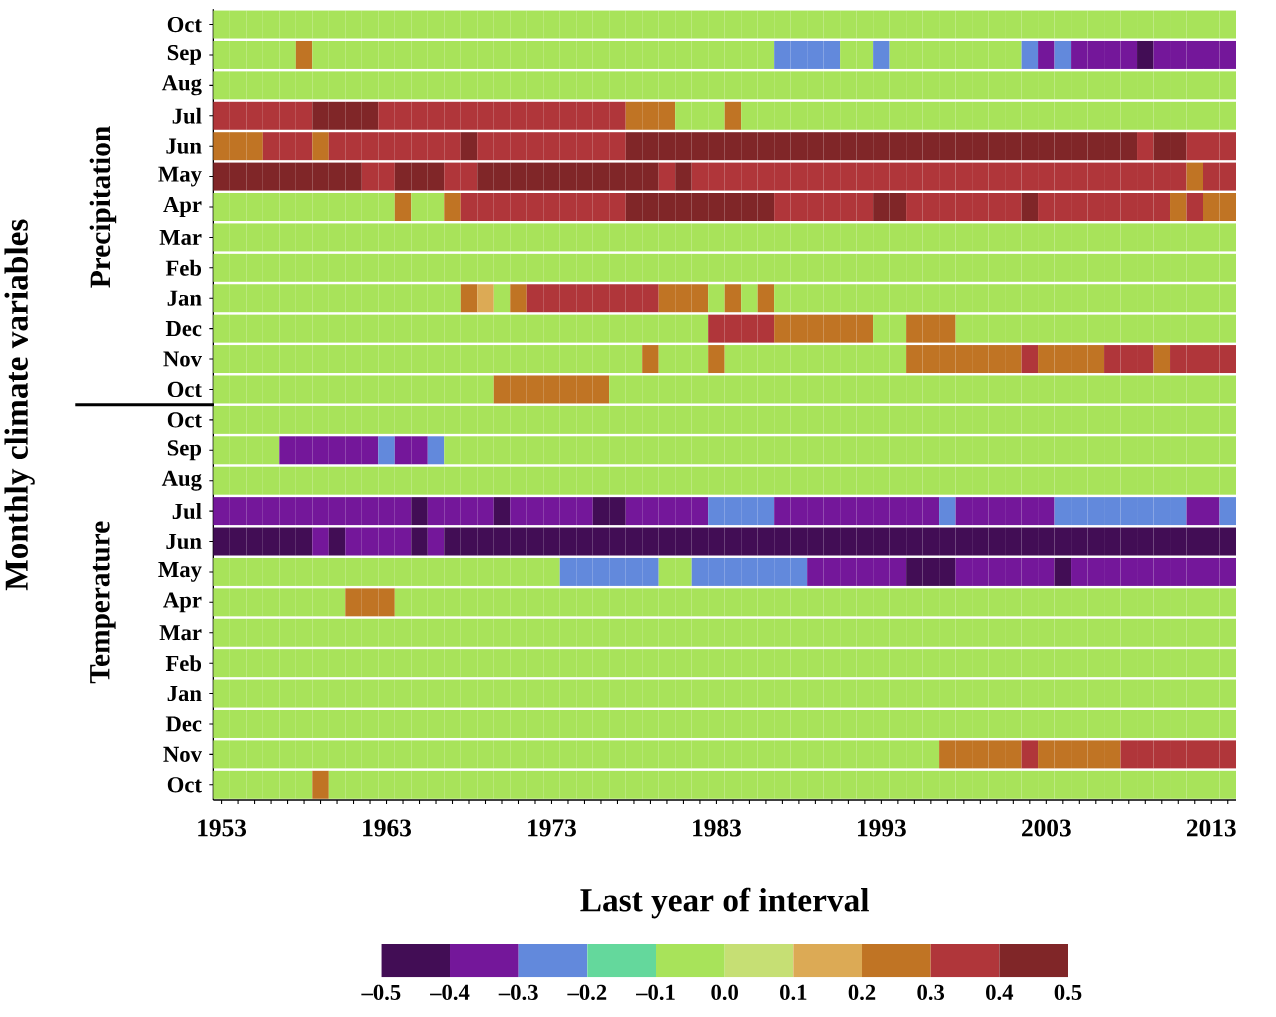 This screenshot has width=1276, height=1017. I want to click on color-bar-label: 0.2, so click(862, 992).